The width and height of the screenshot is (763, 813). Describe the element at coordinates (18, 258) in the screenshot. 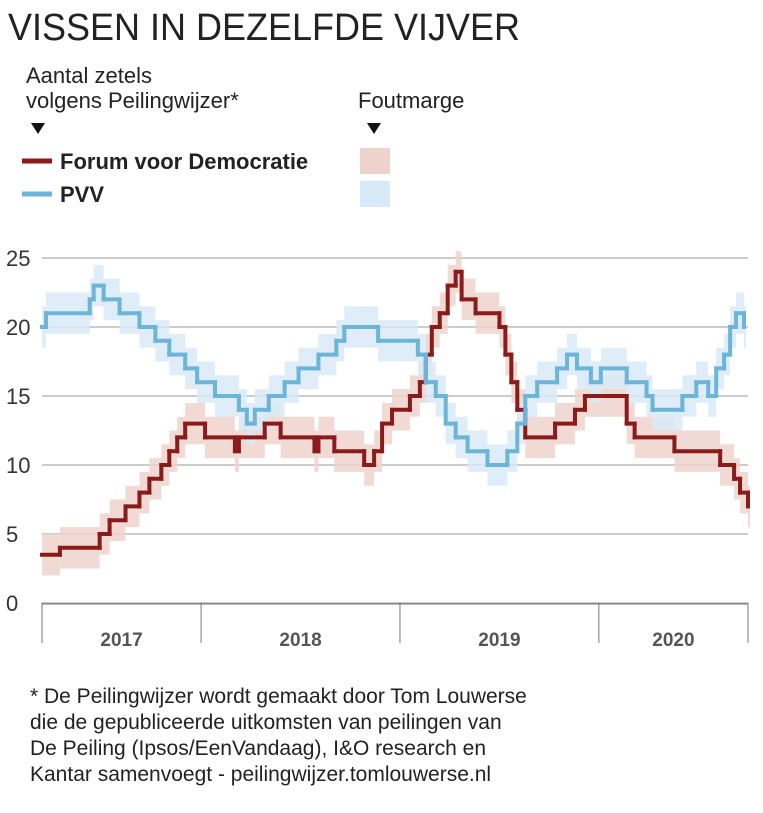

I see `y-tick-label: 25` at that location.